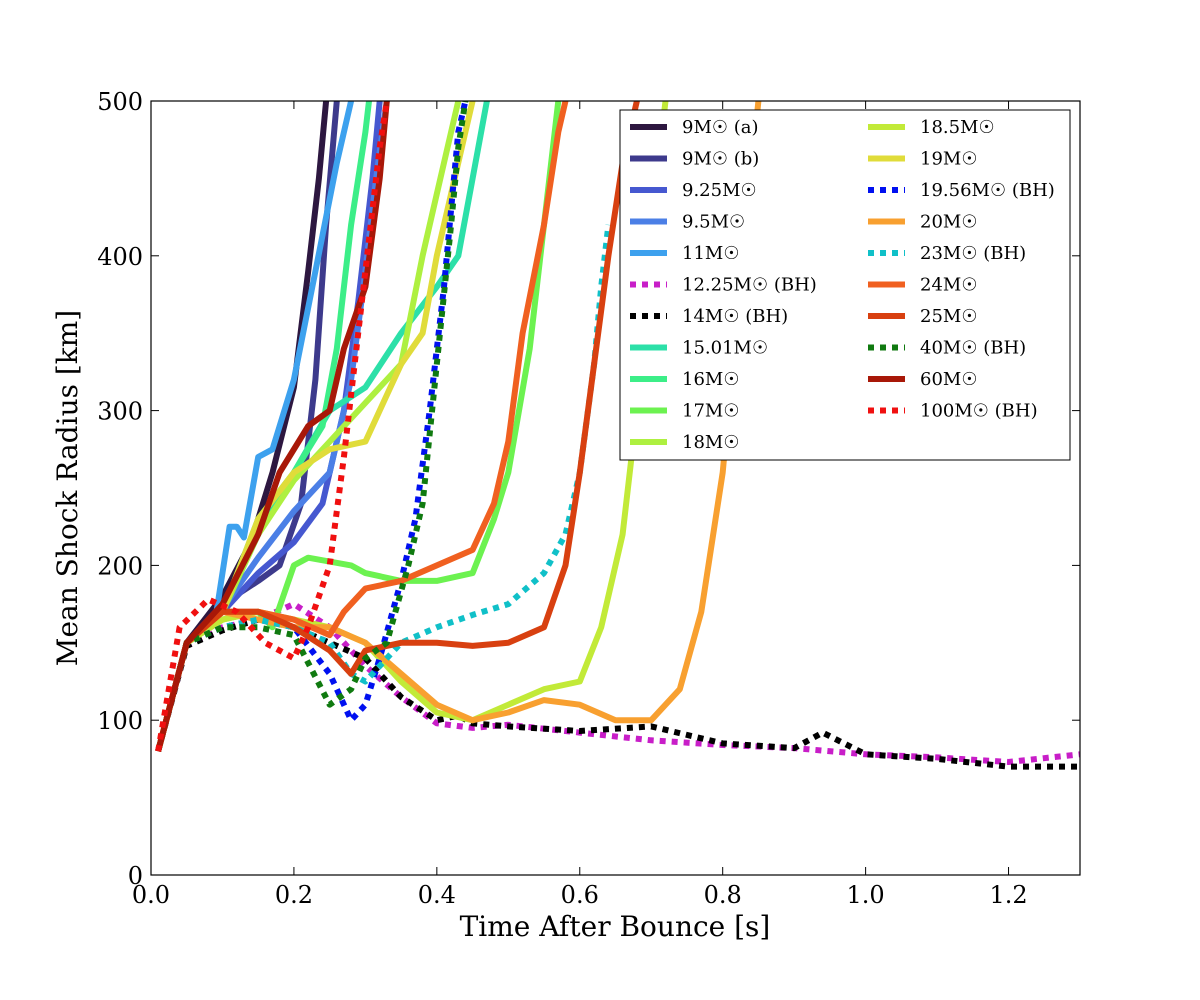  Describe the element at coordinates (710, 253) in the screenshot. I see `legend-label: 11M☉` at that location.